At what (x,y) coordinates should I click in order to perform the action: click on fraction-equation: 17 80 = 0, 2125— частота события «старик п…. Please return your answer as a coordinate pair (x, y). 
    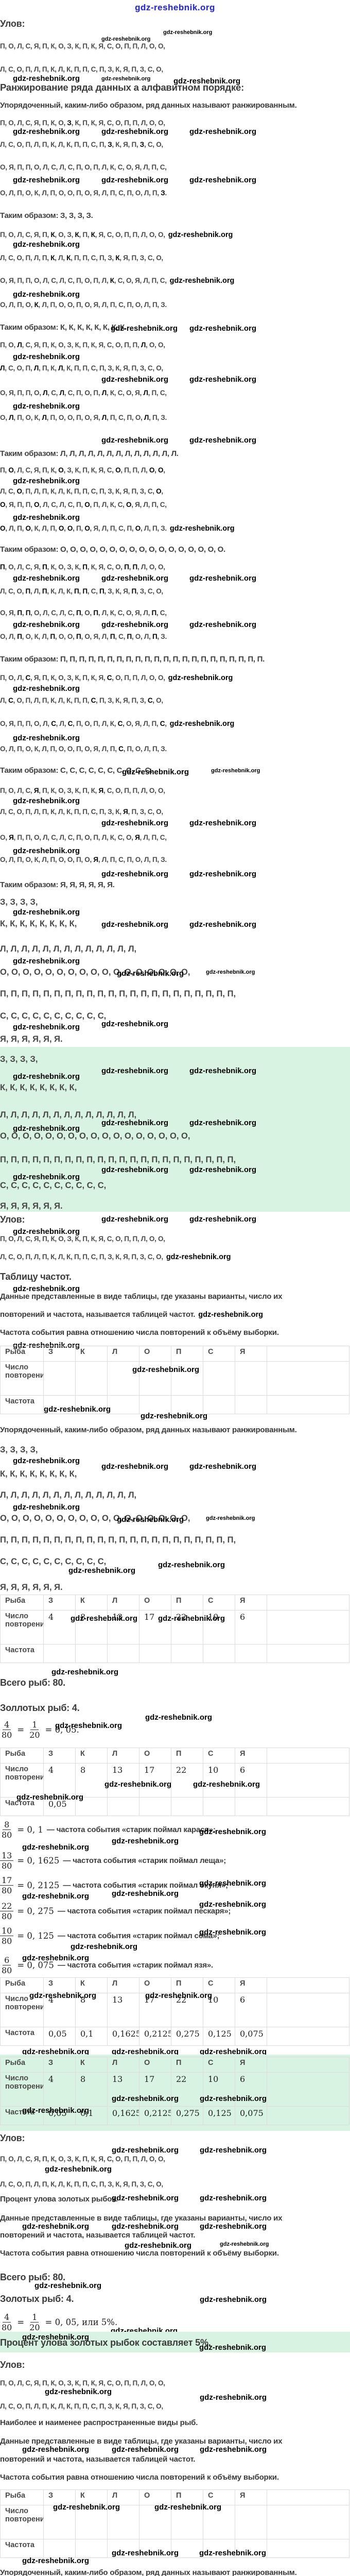
    Looking at the image, I should click on (114, 1885).